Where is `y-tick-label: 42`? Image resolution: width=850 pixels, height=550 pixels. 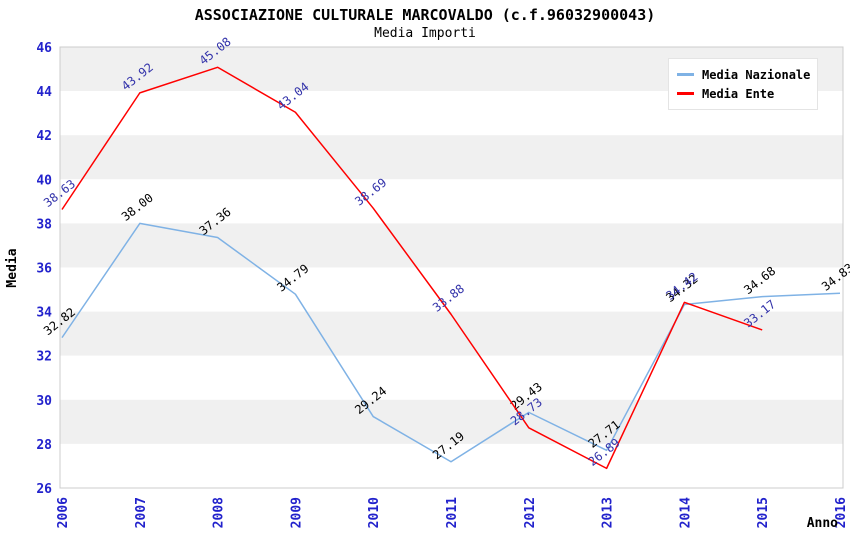 y-tick-label: 42 is located at coordinates (44, 136).